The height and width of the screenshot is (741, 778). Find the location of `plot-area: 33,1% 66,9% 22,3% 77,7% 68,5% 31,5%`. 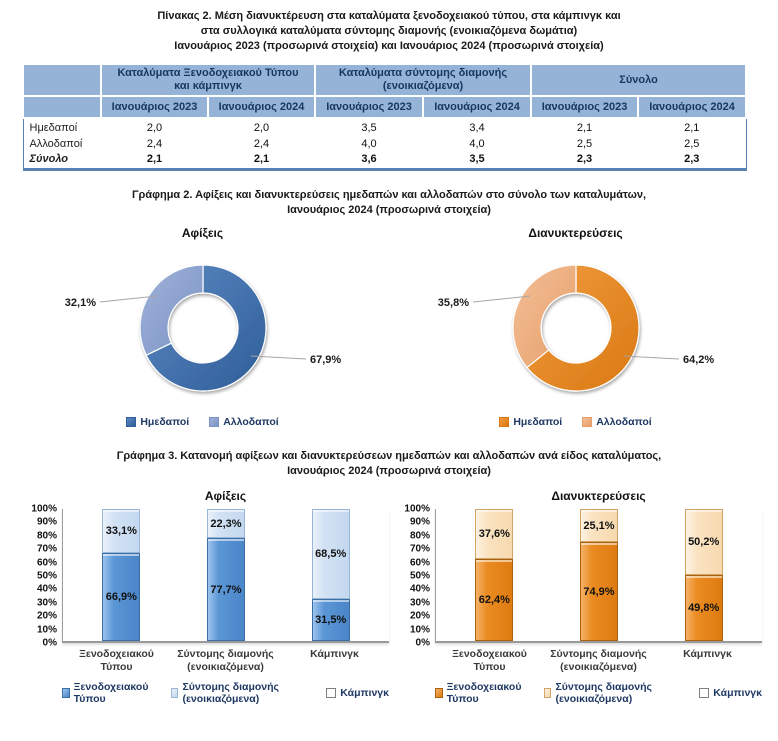

plot-area: 33,1% 66,9% 22,3% 77,7% 68,5% 31,5% is located at coordinates (225, 576).